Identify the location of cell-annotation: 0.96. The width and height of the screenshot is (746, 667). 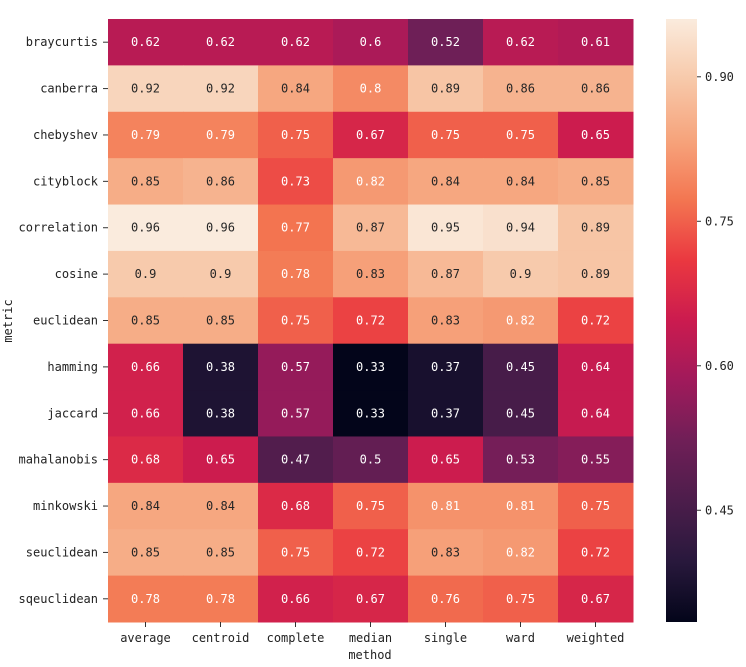
(220, 228).